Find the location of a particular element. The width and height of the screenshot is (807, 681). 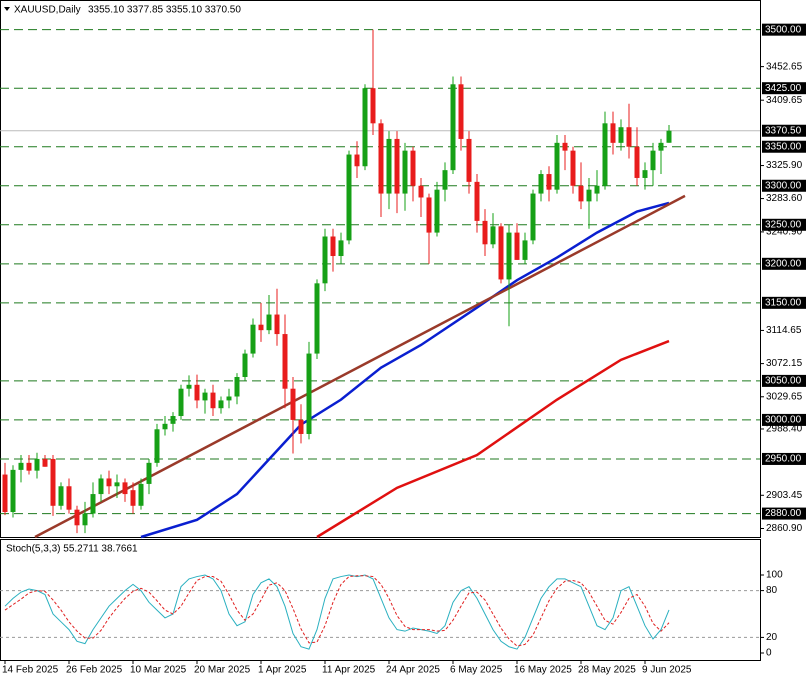

indicator-tick-label: 20 is located at coordinates (772, 637).